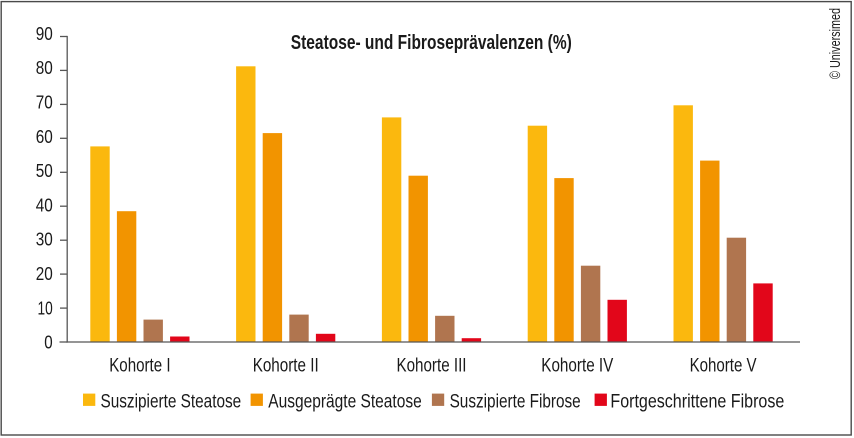 This screenshot has width=854, height=438. I want to click on svg-text: 70, so click(44, 103).